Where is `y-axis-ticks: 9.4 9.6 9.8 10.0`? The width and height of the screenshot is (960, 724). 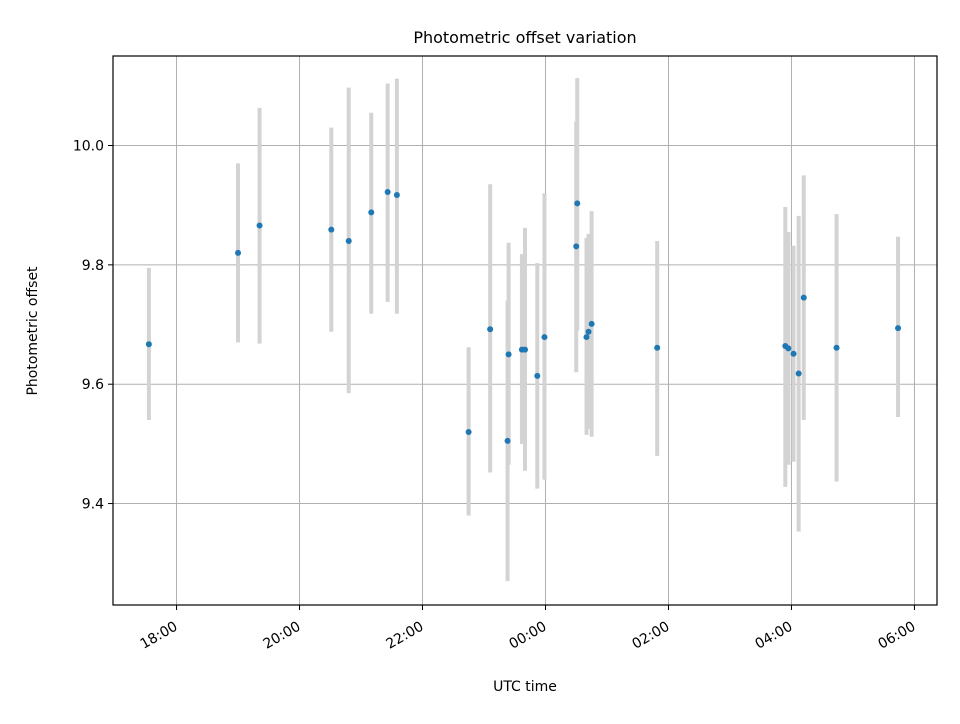
y-axis-ticks: 9.4 9.6 9.8 10.0 is located at coordinates (93, 326).